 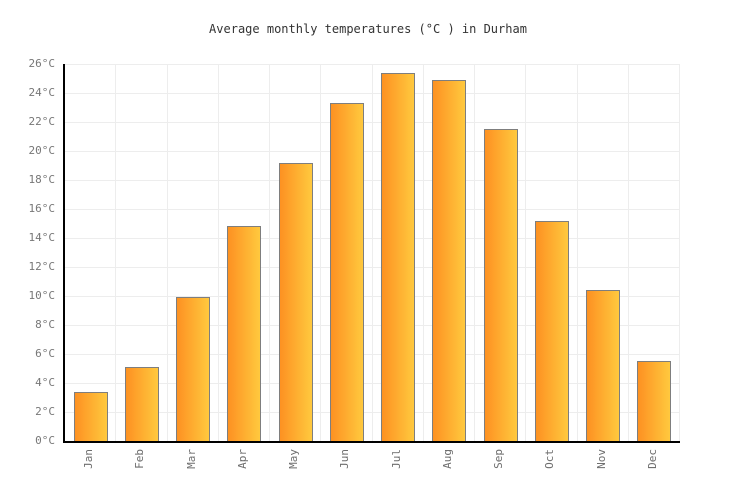 I want to click on month-label: Mar, so click(x=191, y=459).